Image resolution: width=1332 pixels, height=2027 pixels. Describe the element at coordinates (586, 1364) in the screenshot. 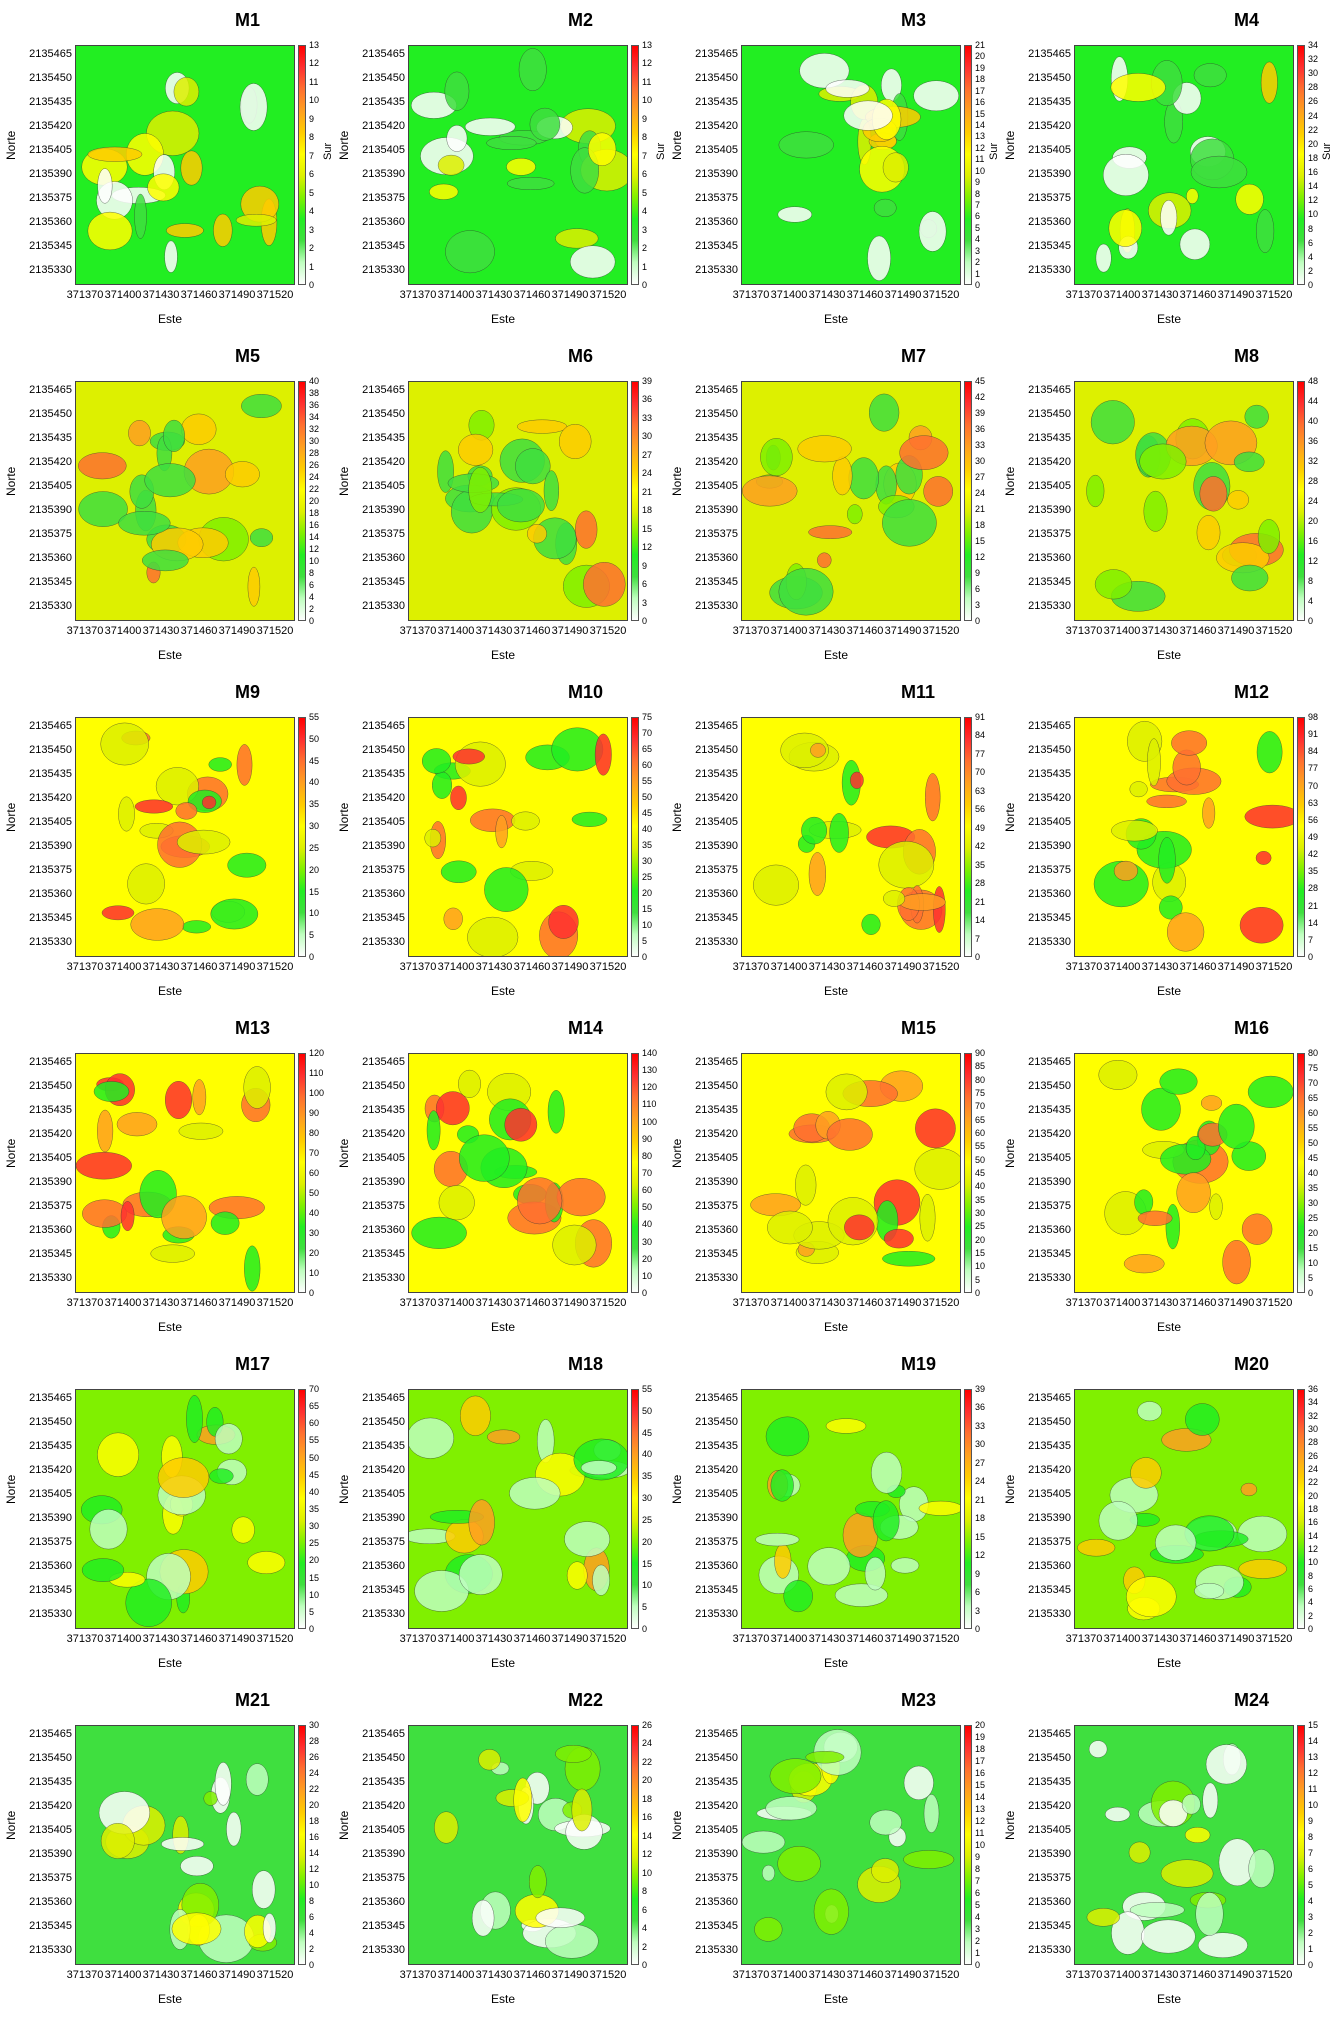

I see `panel-title: M18` at that location.